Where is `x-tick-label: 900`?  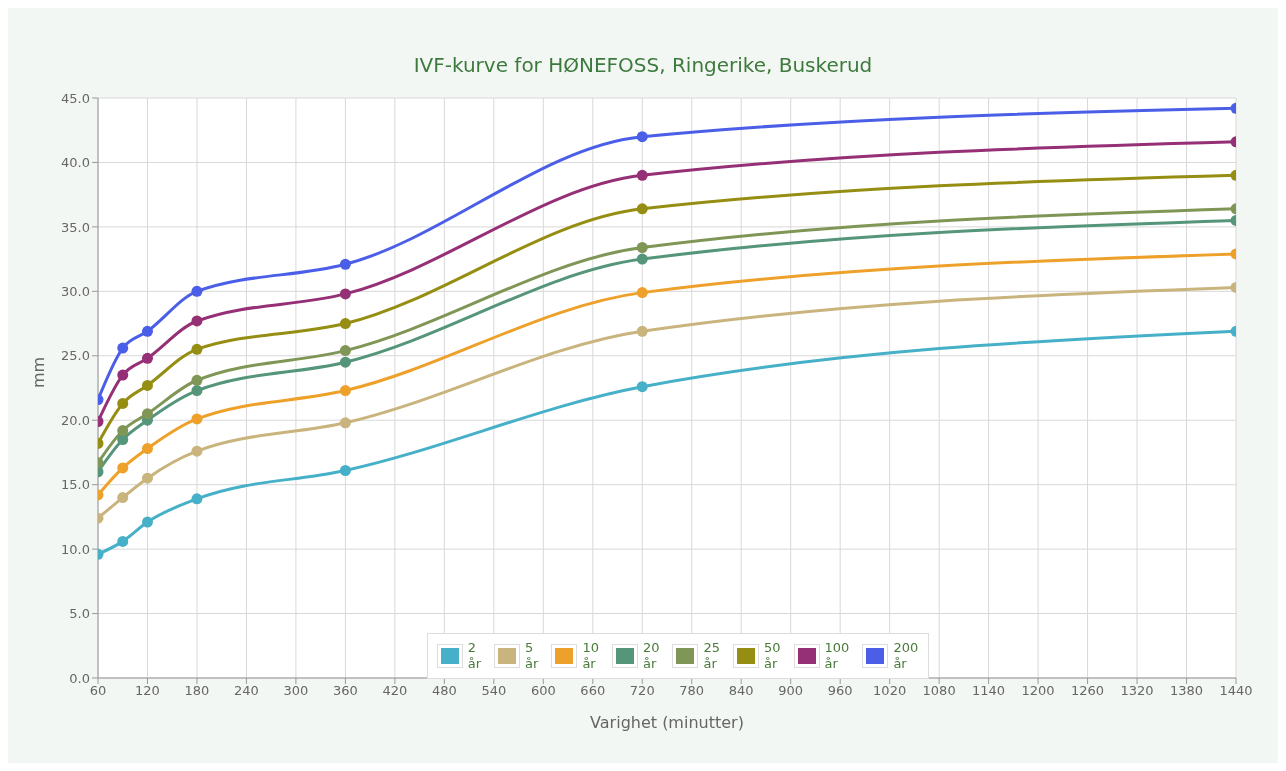
x-tick-label: 900 is located at coordinates (791, 691).